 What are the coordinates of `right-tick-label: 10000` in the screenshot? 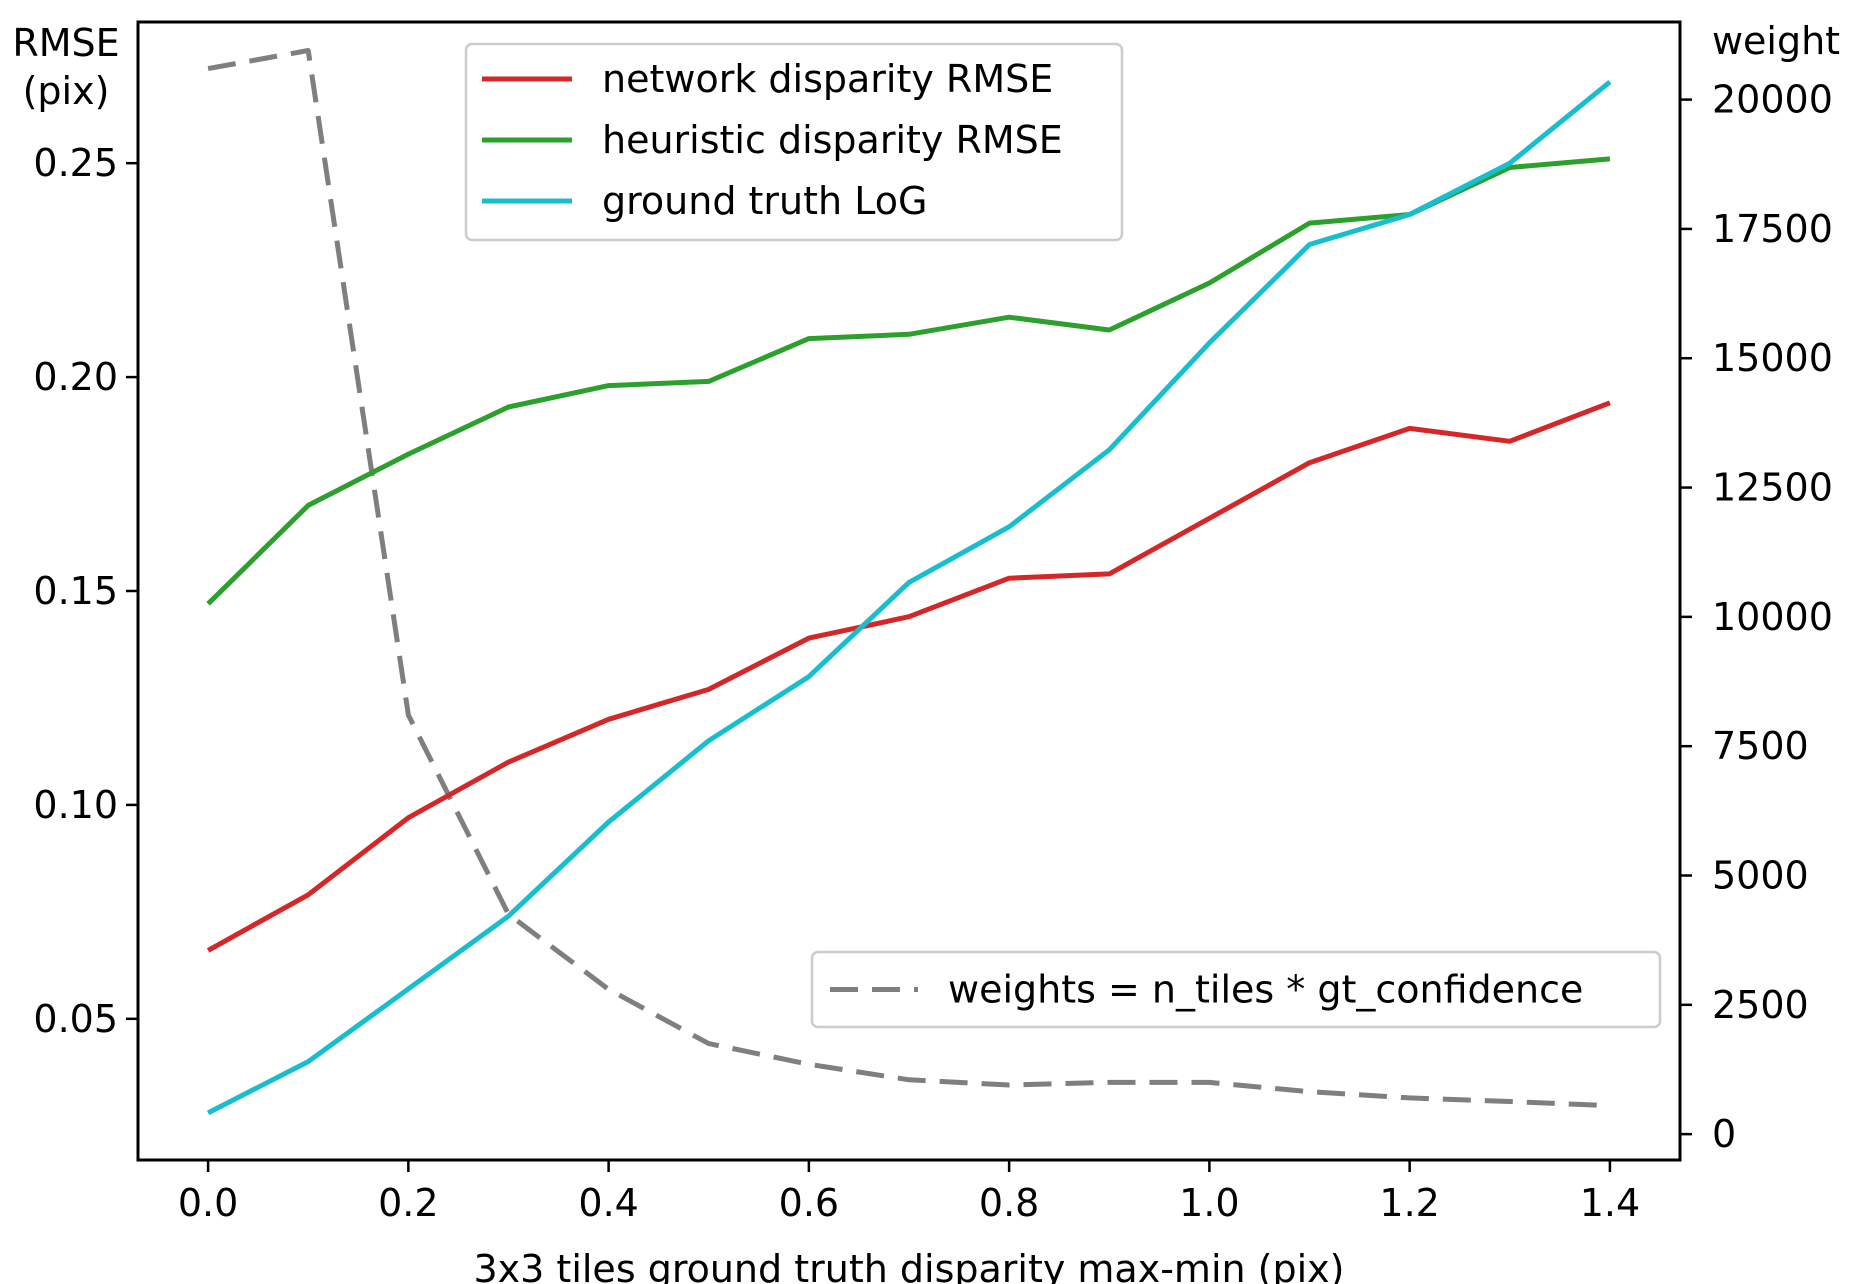 It's located at (1772, 617).